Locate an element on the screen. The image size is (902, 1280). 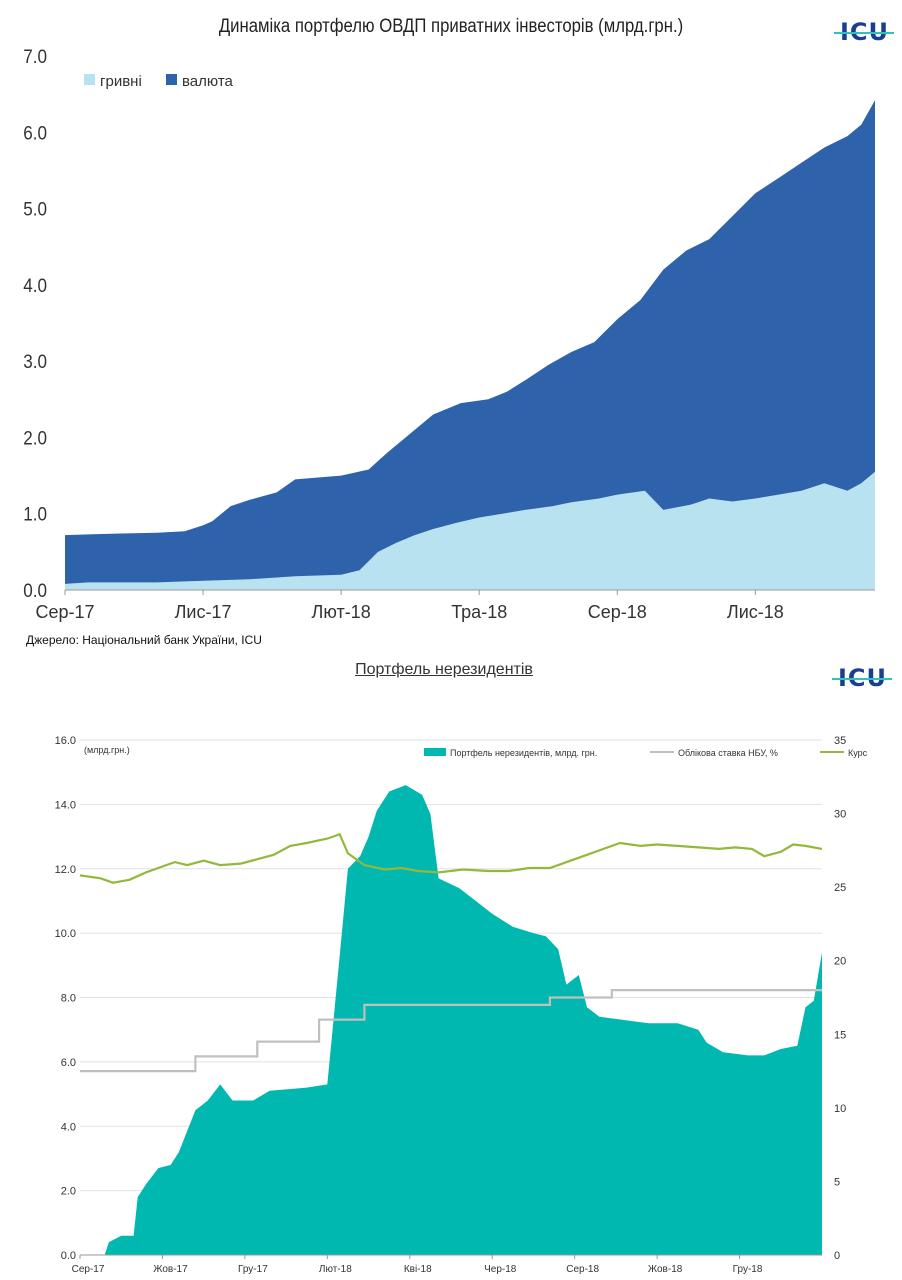
chart1-y-tick: 2.0 is located at coordinates (35, 438).